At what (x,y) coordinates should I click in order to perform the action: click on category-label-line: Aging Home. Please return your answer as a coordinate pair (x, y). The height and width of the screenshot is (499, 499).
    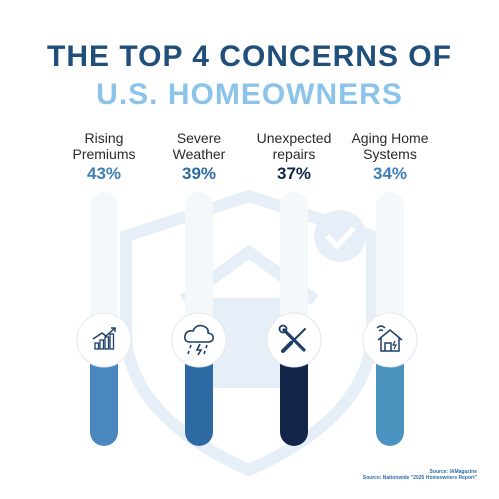
    Looking at the image, I should click on (390, 138).